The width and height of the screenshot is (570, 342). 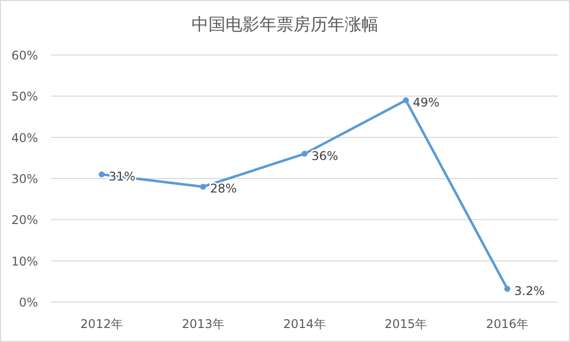 What do you see at coordinates (203, 324) in the screenshot?
I see `x-tick-label: 2013年` at bounding box center [203, 324].